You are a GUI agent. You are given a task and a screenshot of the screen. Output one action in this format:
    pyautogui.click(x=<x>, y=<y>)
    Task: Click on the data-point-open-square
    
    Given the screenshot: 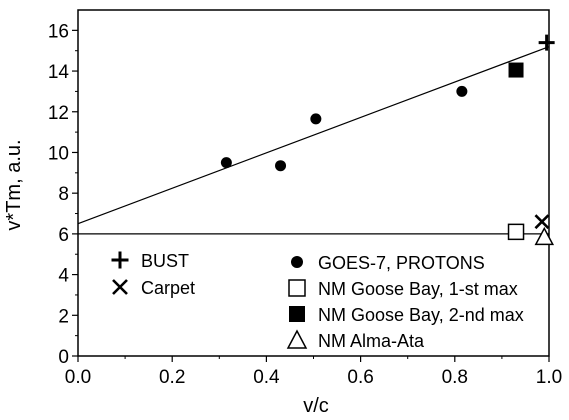 What is the action you would take?
    pyautogui.click(x=516, y=232)
    